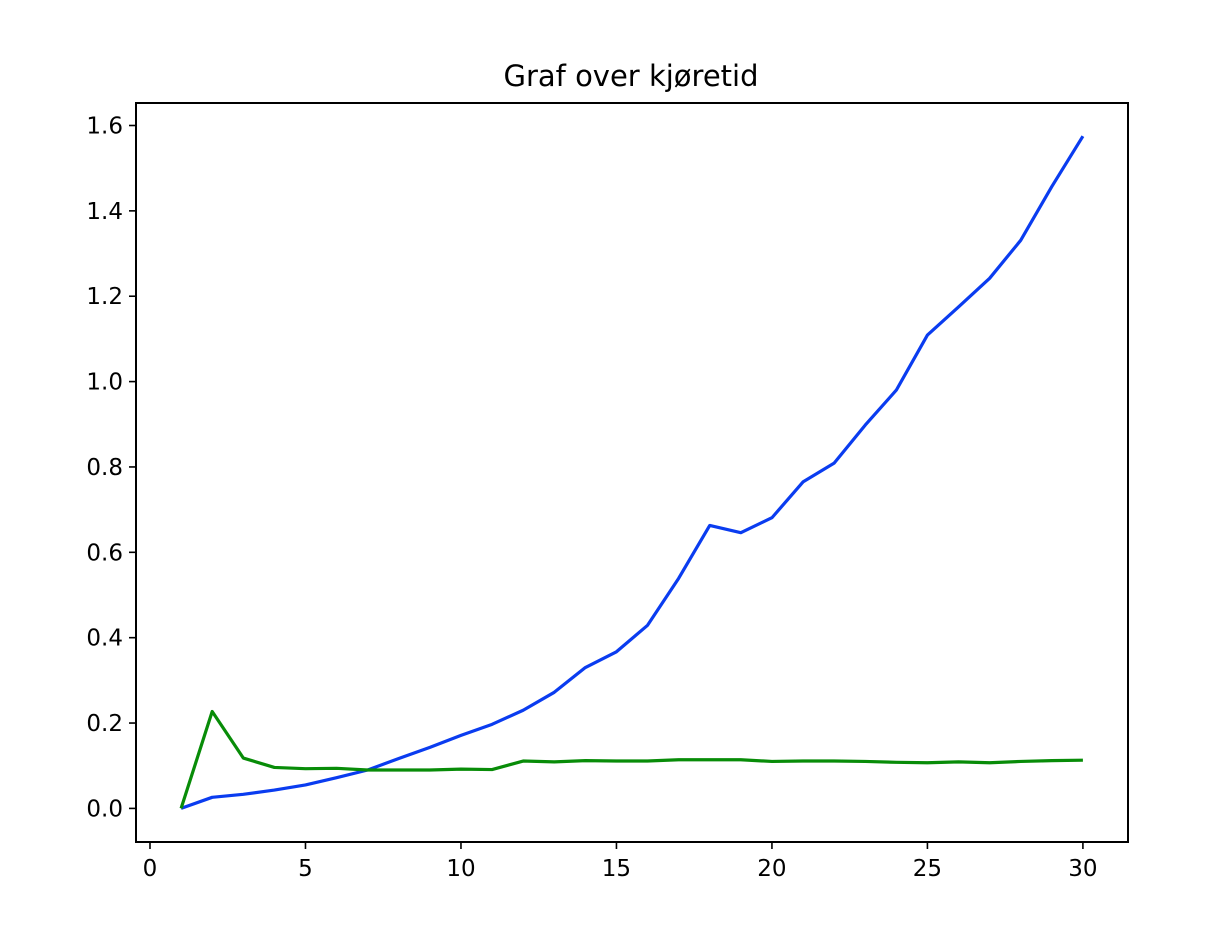 This screenshot has height=928, width=1208. Describe the element at coordinates (104, 212) in the screenshot. I see `y-tick-label: 1.4` at that location.